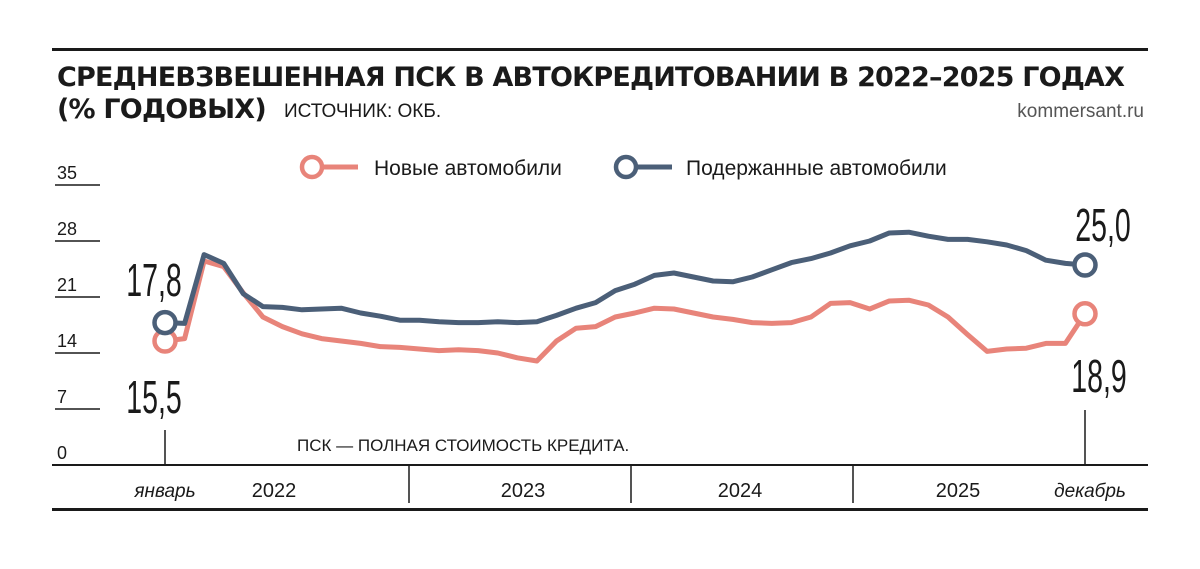  Describe the element at coordinates (1085, 265) in the screenshot. I see `marker-used-end` at that location.